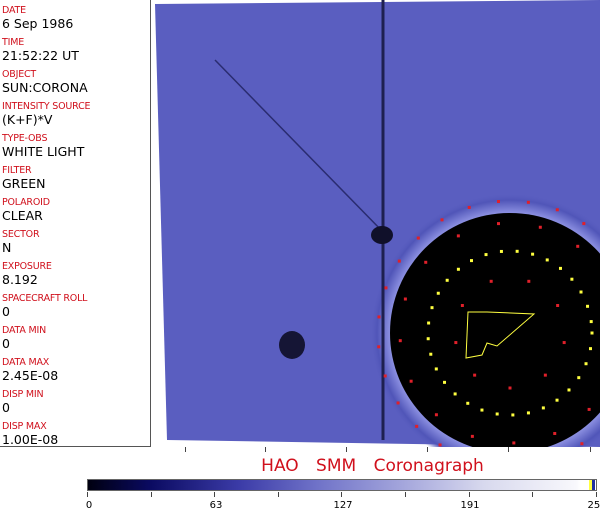 The width and height of the screenshot is (600, 512). I want to click on field-value: 8.192, so click(20, 279).